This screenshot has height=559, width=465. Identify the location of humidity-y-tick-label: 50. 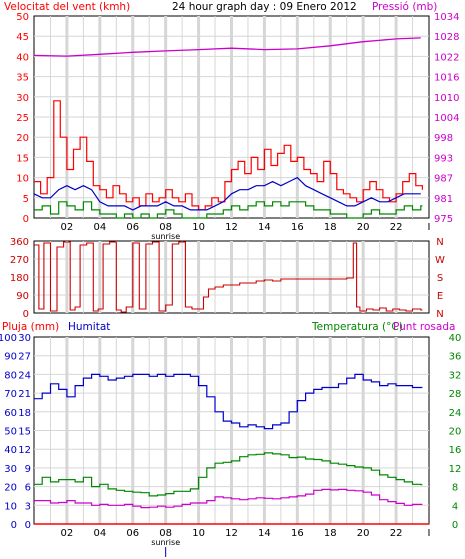
(10, 432).